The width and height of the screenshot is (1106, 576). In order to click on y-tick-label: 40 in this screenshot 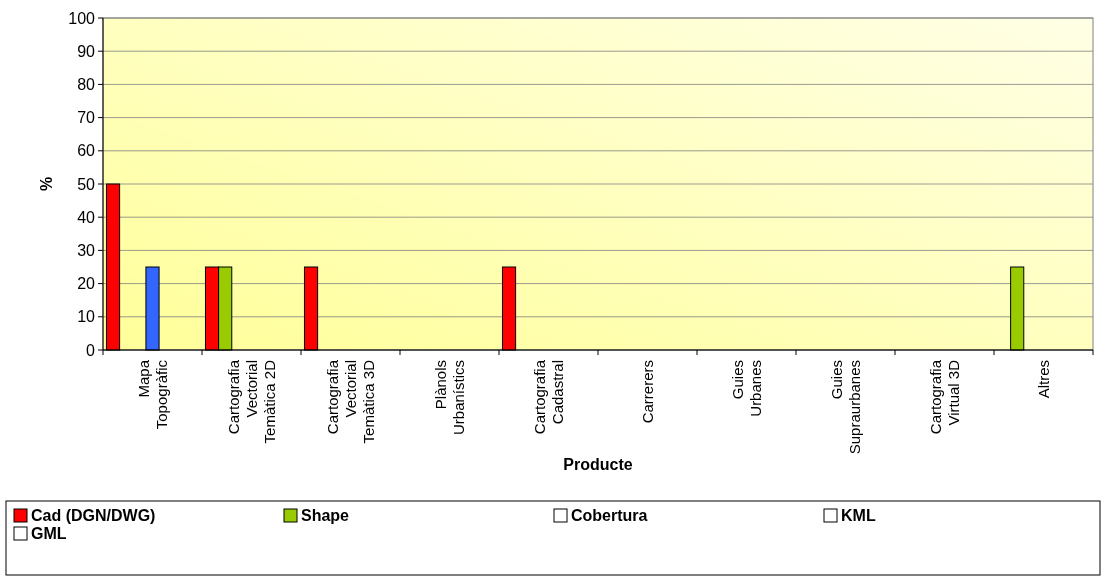, I will do `click(86, 217)`.